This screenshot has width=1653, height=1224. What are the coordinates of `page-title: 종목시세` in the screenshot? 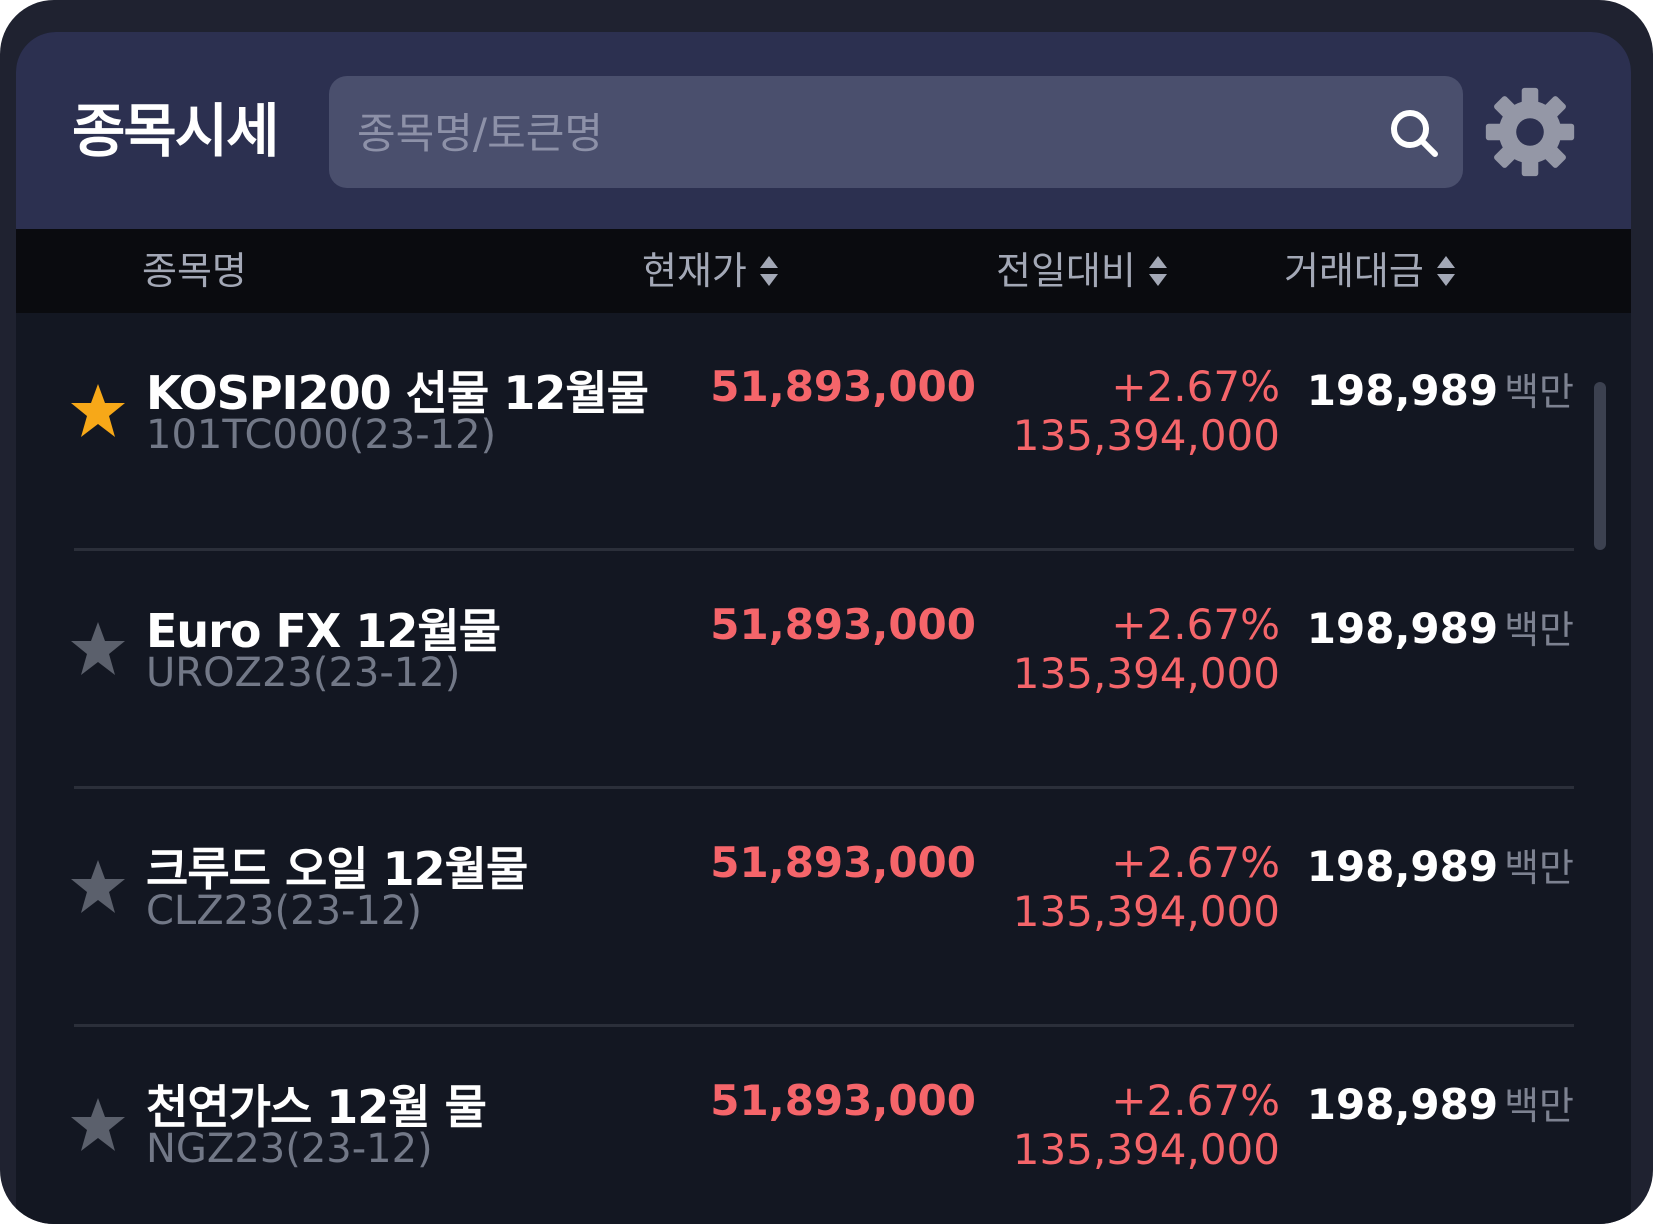 It's located at (175, 131).